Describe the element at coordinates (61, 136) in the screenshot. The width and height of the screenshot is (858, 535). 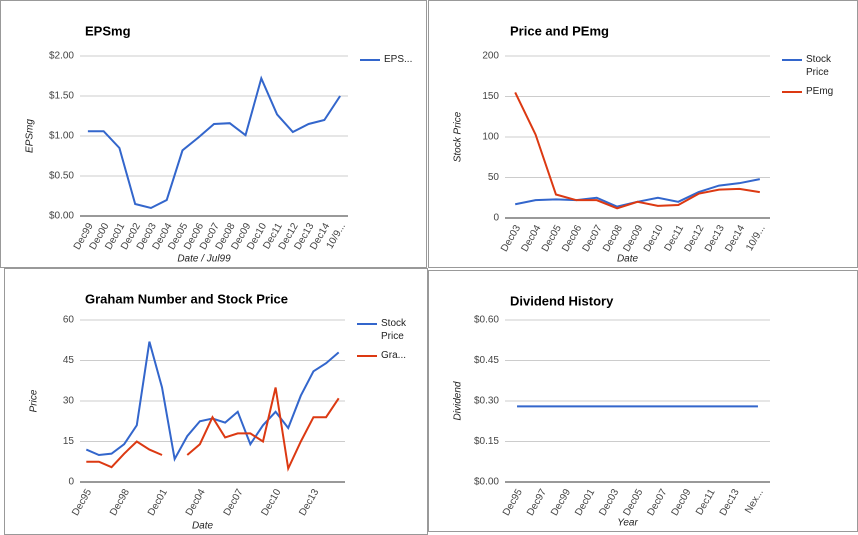
I see `y-tick-label: $1.00` at that location.